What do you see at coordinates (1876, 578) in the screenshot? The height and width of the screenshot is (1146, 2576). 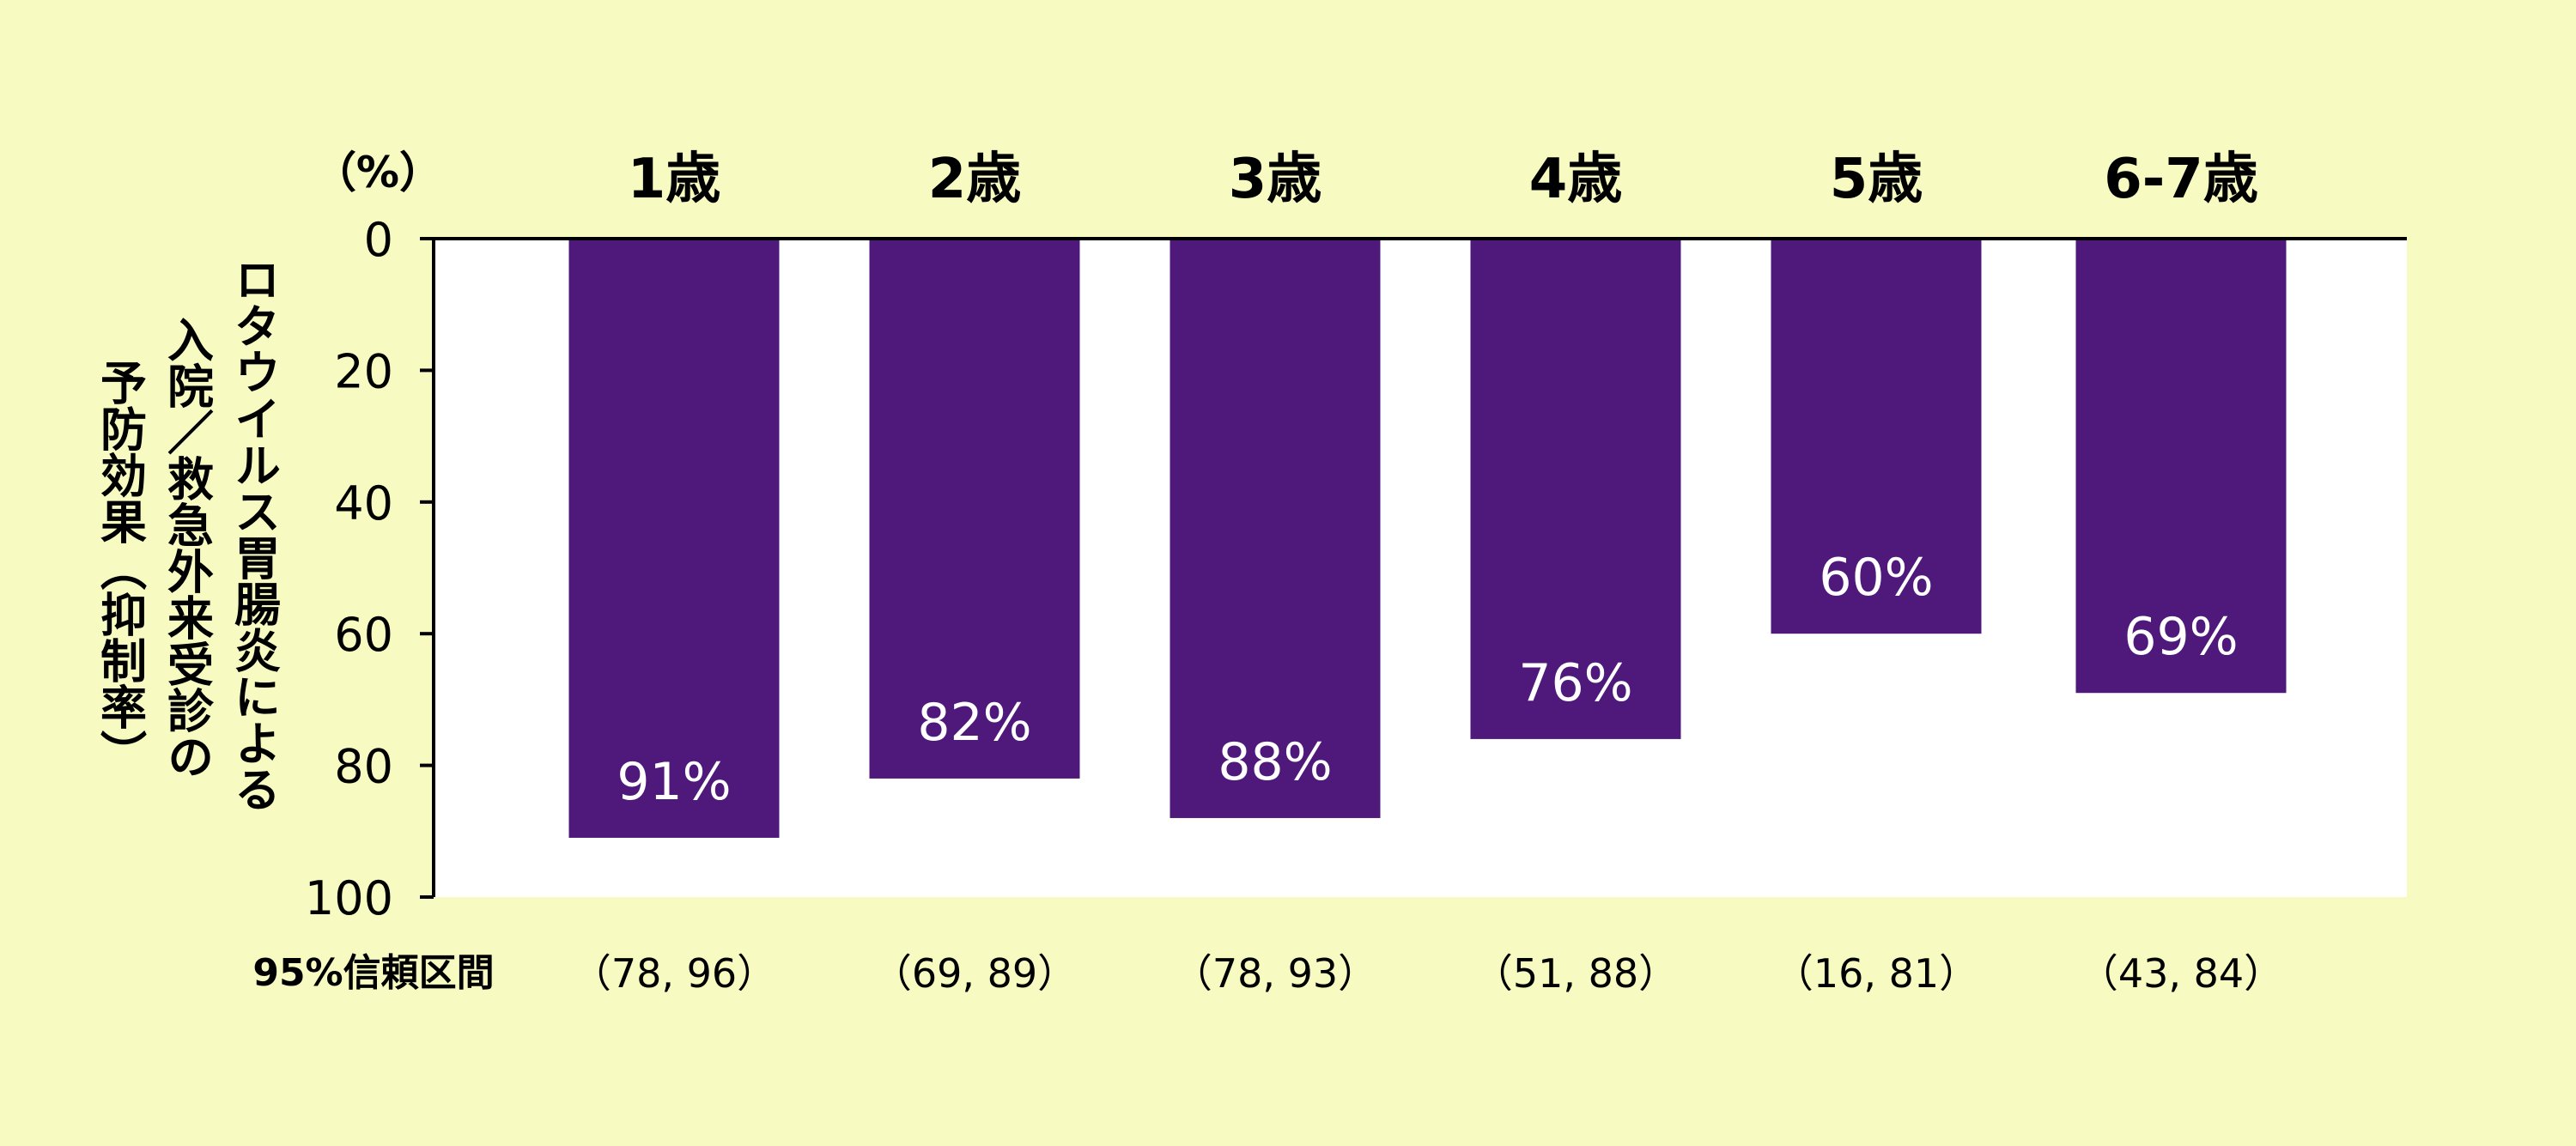 I see `bar-value-label: 60%` at bounding box center [1876, 578].